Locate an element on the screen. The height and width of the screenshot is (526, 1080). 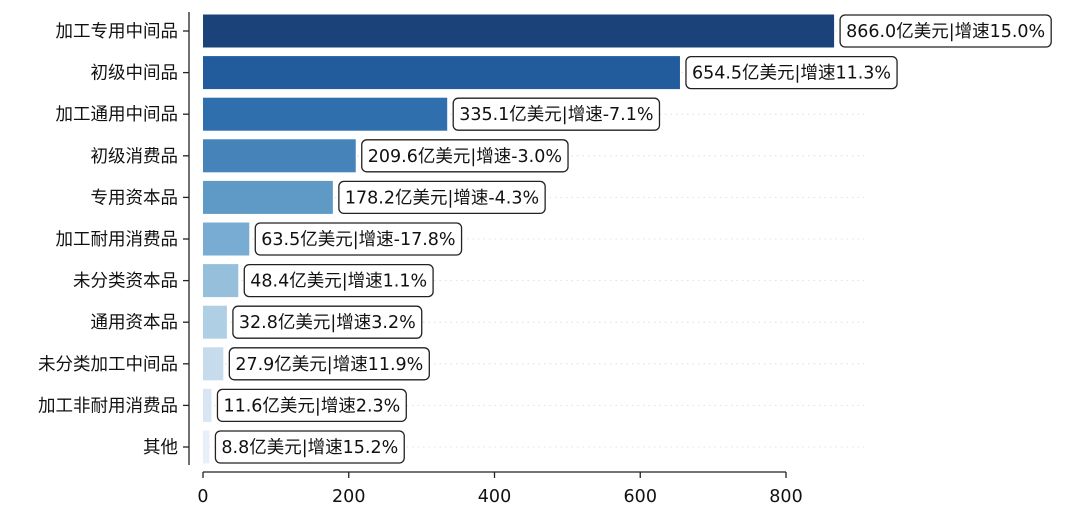
data-label: 209.6亿美元|增速-3.0% is located at coordinates (465, 156).